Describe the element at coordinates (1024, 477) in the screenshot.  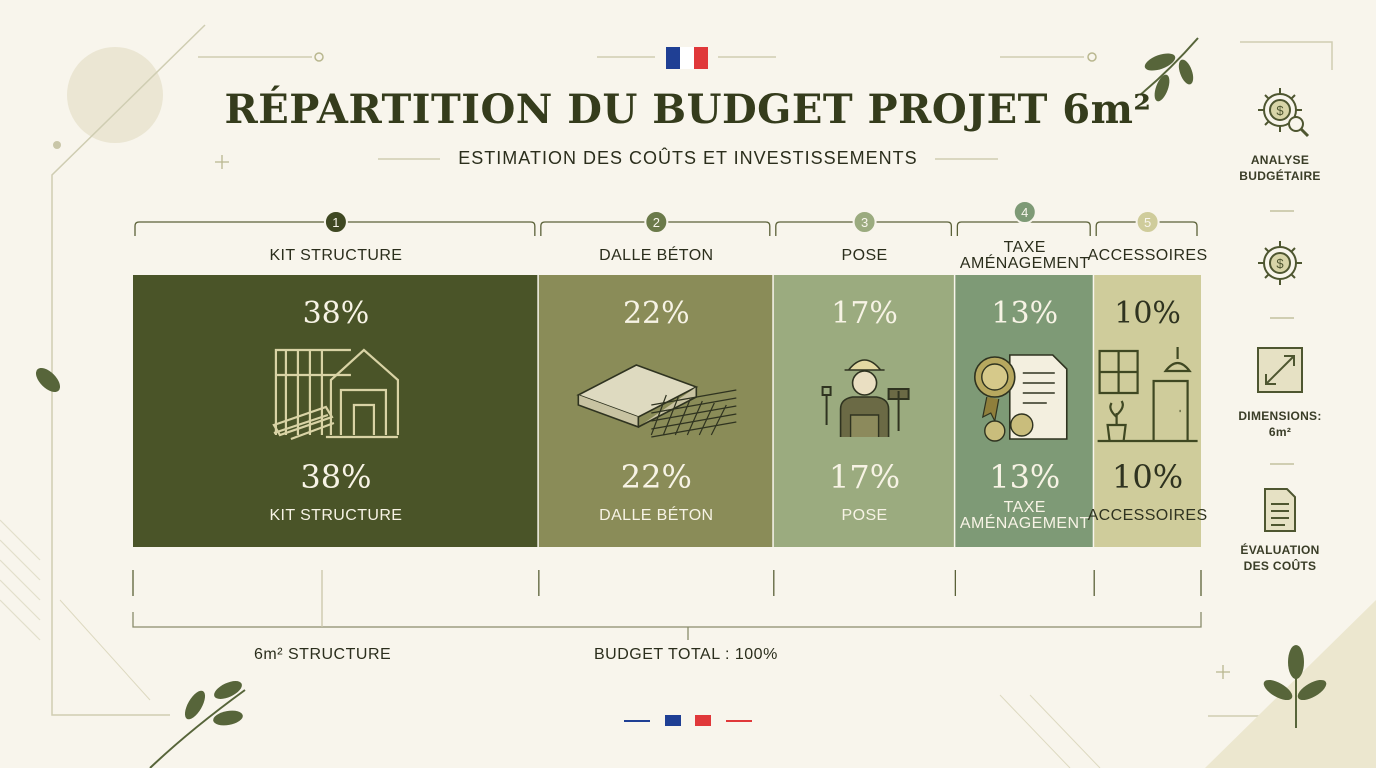
I see `value-label-bottom-4: 13%` at that location.